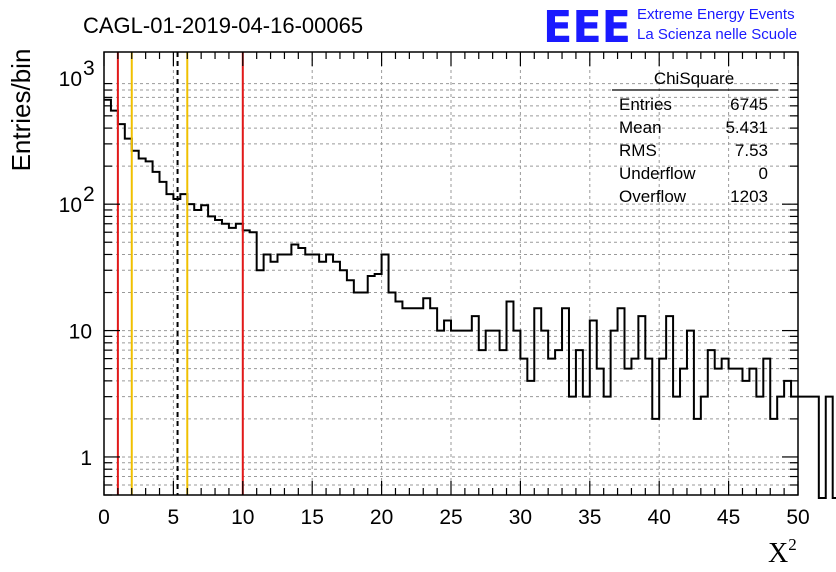 The width and height of the screenshot is (836, 572). Describe the element at coordinates (653, 196) in the screenshot. I see `stats-row-label: Overflow` at that location.